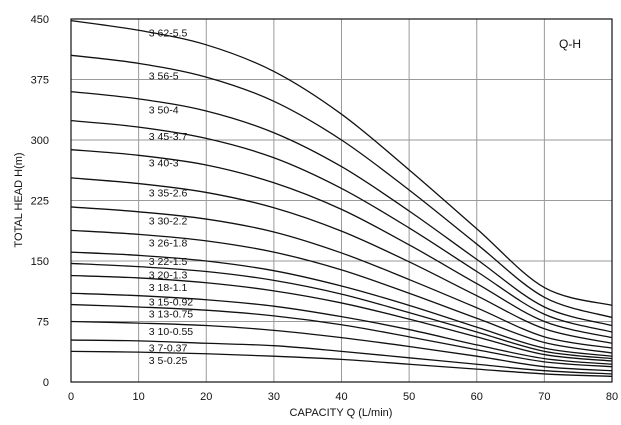  I want to click on y-tick-label: 0, so click(46, 383).